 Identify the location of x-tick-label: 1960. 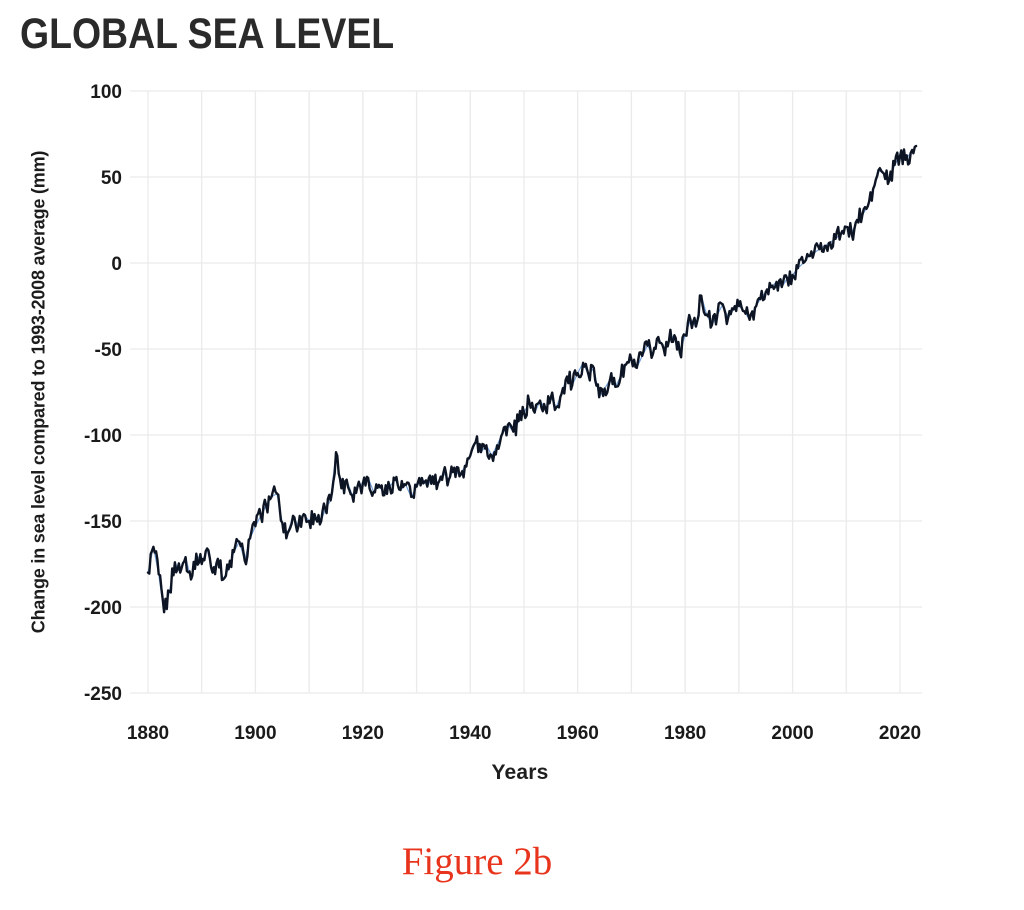
(578, 733).